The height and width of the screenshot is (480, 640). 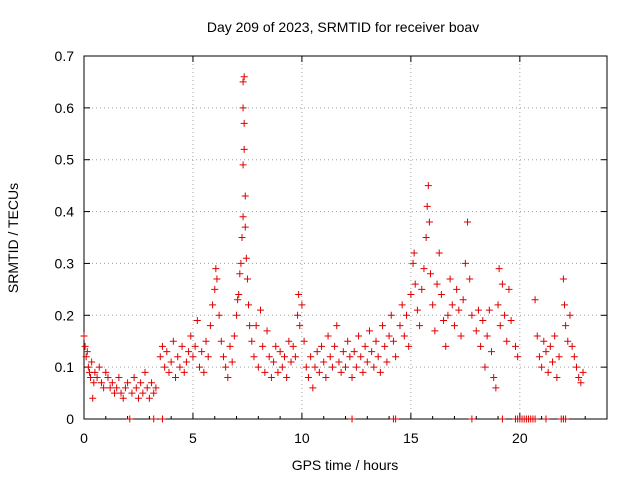 I want to click on y-tick-label: 0.2, so click(x=65, y=315).